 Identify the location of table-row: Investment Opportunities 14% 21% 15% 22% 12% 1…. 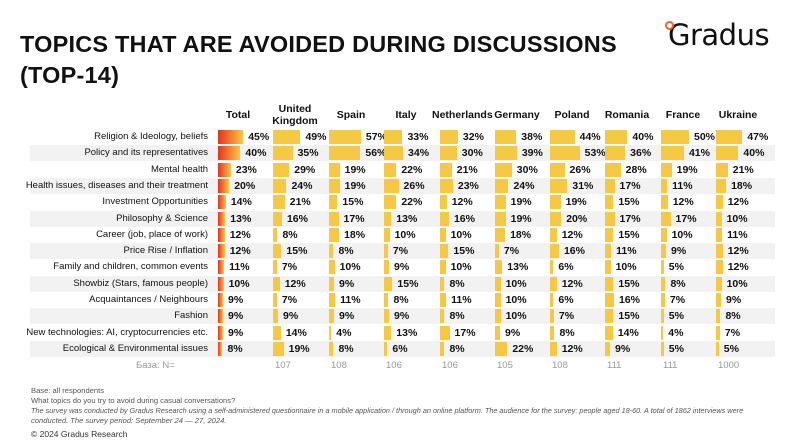
(402, 202).